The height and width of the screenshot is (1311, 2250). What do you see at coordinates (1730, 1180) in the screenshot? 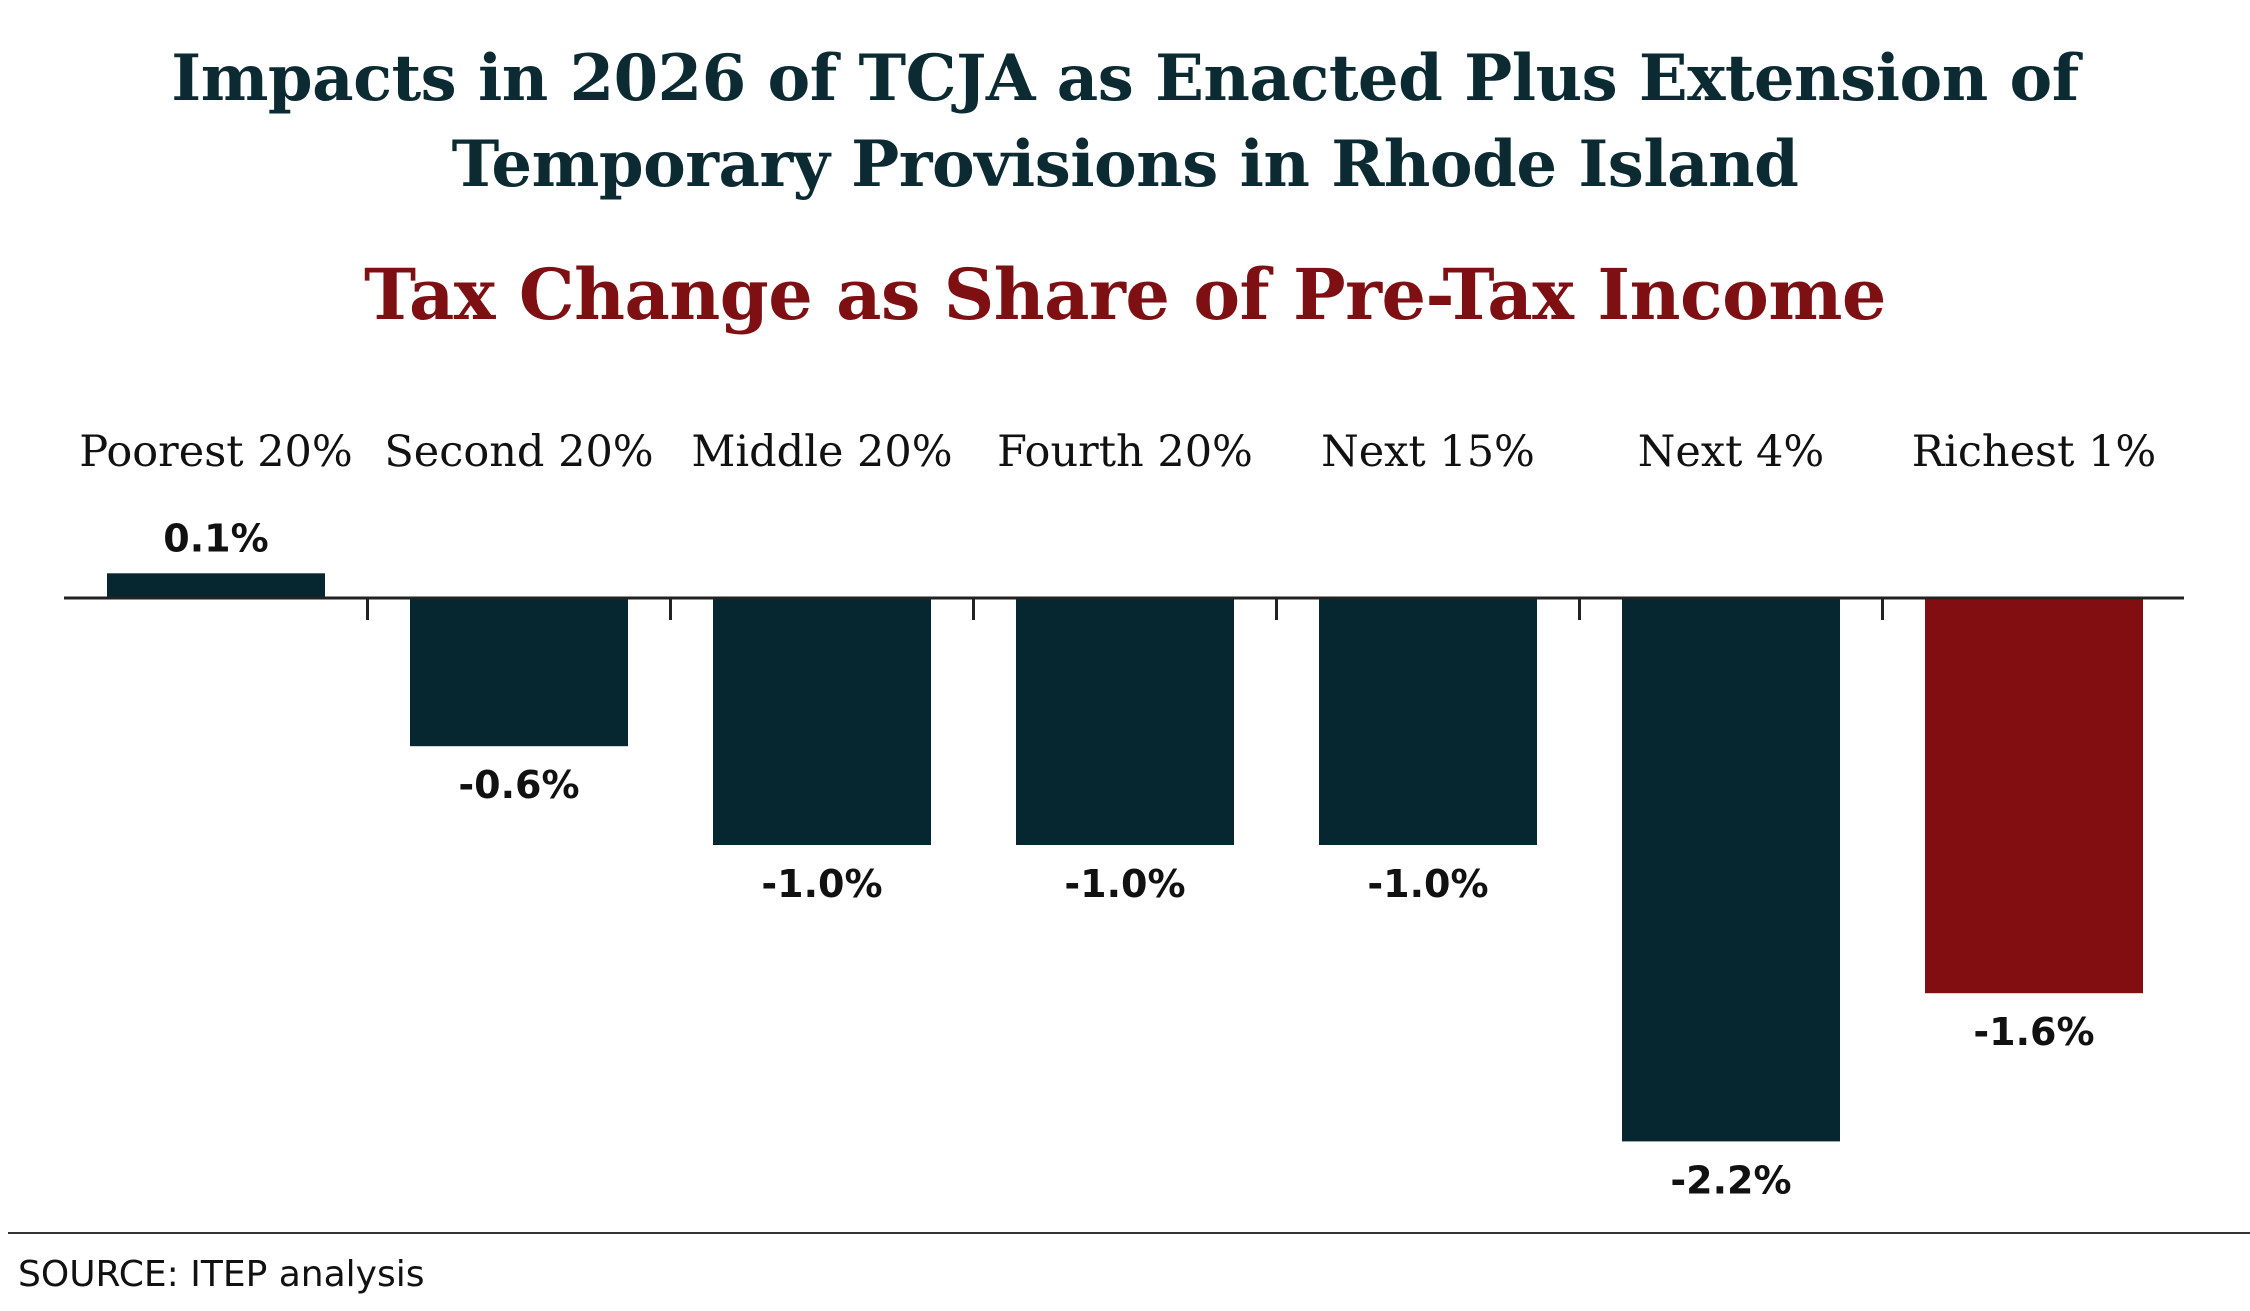
I see `value-label: -2.2%` at bounding box center [1730, 1180].